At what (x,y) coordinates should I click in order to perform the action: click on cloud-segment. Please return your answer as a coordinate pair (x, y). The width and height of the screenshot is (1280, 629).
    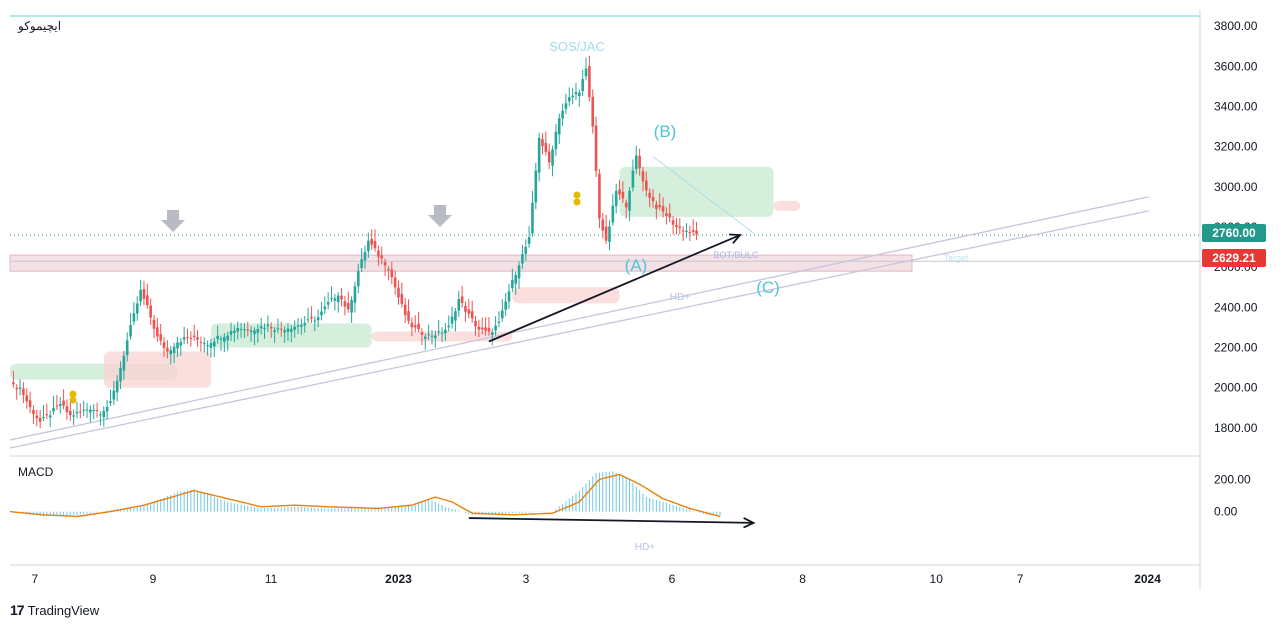
    Looking at the image, I should click on (696, 191).